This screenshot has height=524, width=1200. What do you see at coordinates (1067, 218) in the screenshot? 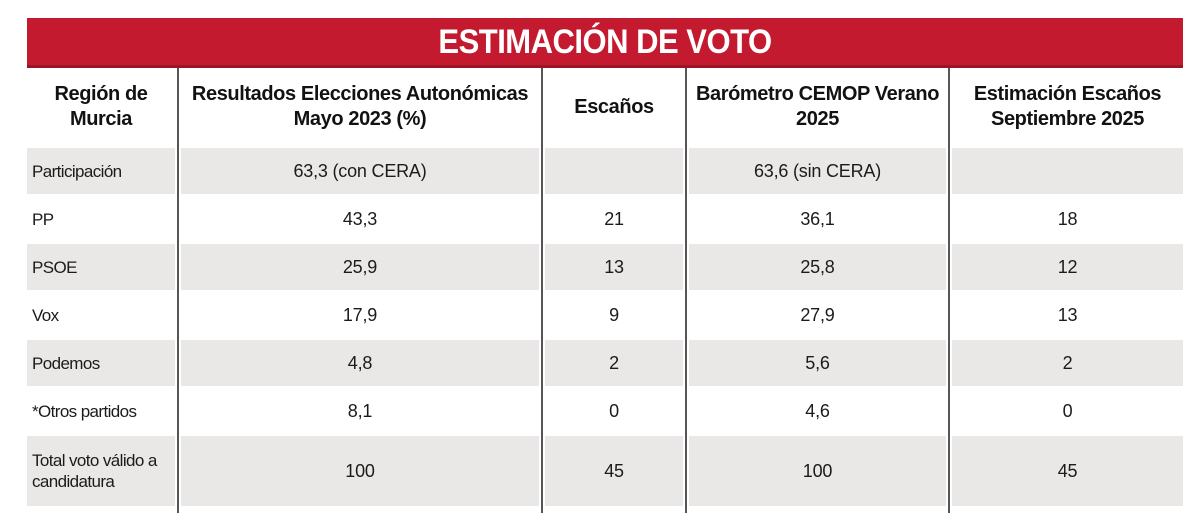
I see `cell-value: 18` at bounding box center [1067, 218].